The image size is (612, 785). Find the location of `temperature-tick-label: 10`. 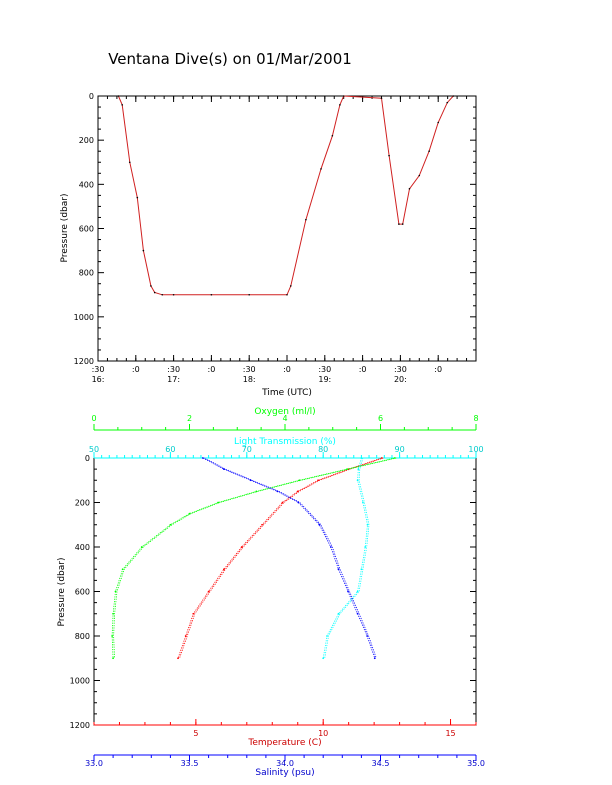

temperature-tick-label: 10 is located at coordinates (323, 733).